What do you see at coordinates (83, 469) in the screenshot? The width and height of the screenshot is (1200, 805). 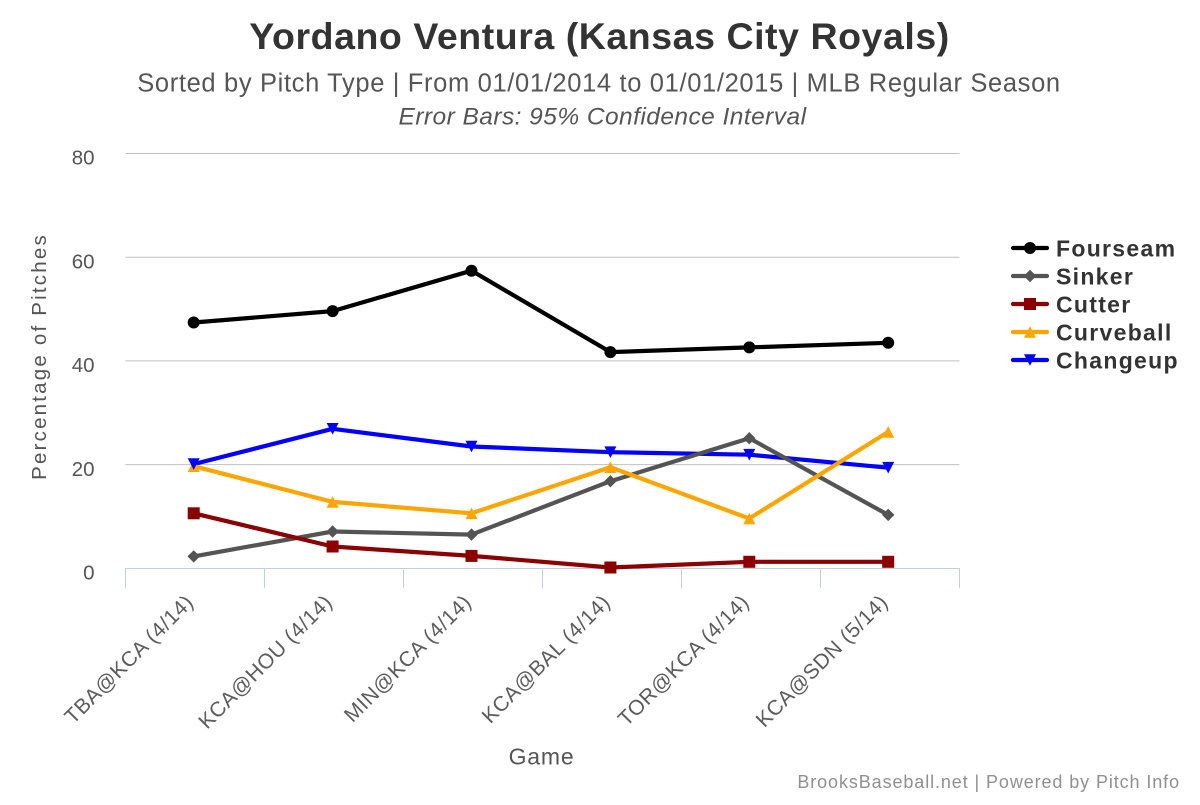 I see `svg-text: 20` at bounding box center [83, 469].